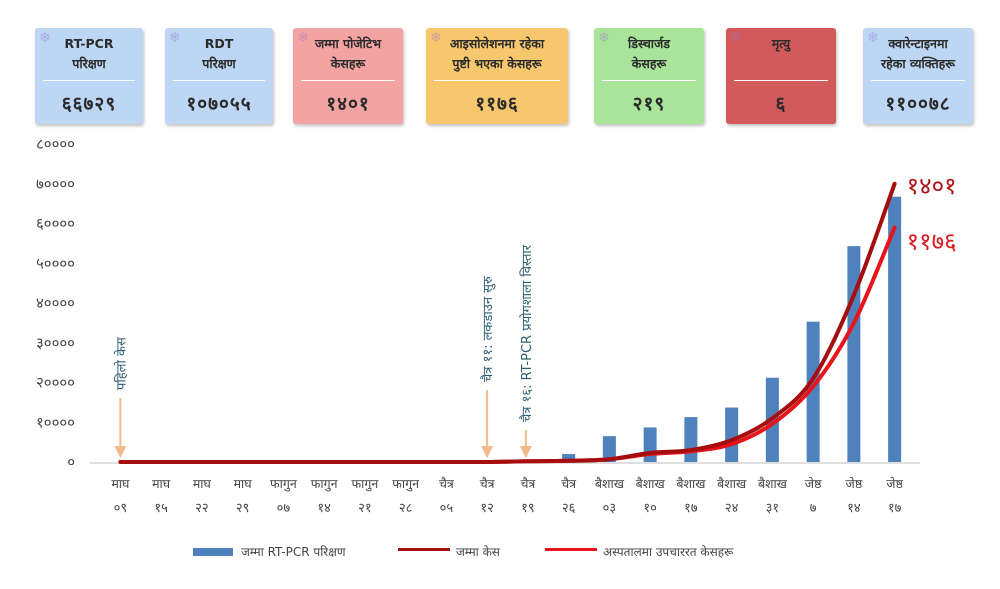 Image resolution: width=1000 pixels, height=589 pixels. What do you see at coordinates (447, 508) in the screenshot?
I see `x-tick-label: ०५` at bounding box center [447, 508].